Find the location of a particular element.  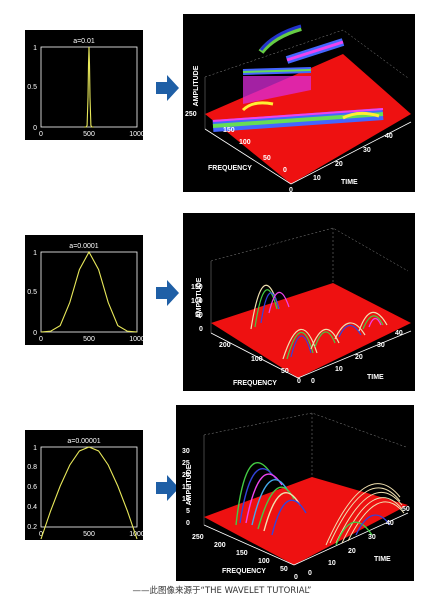

surface-3-ytick-5: 50 is located at coordinates (406, 509).